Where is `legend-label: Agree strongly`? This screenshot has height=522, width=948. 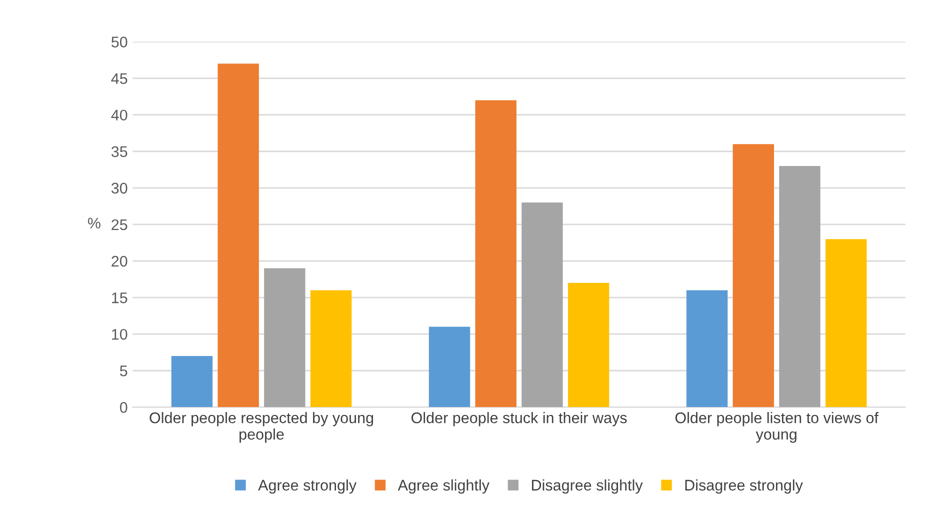 legend-label: Agree strongly is located at coordinates (307, 486).